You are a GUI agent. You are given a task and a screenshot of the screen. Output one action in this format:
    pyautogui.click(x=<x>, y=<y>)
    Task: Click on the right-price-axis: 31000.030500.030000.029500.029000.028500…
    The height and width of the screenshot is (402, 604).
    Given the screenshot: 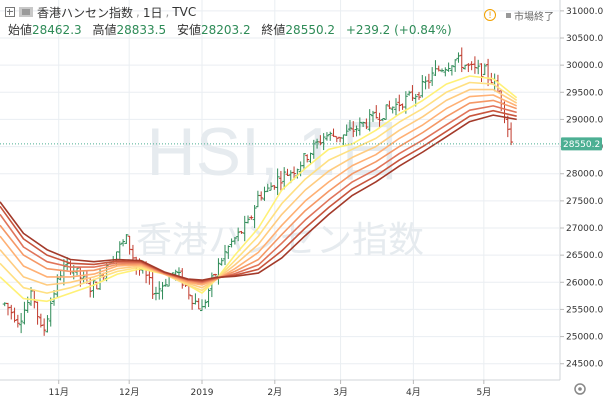 What is the action you would take?
    pyautogui.click(x=581, y=190)
    